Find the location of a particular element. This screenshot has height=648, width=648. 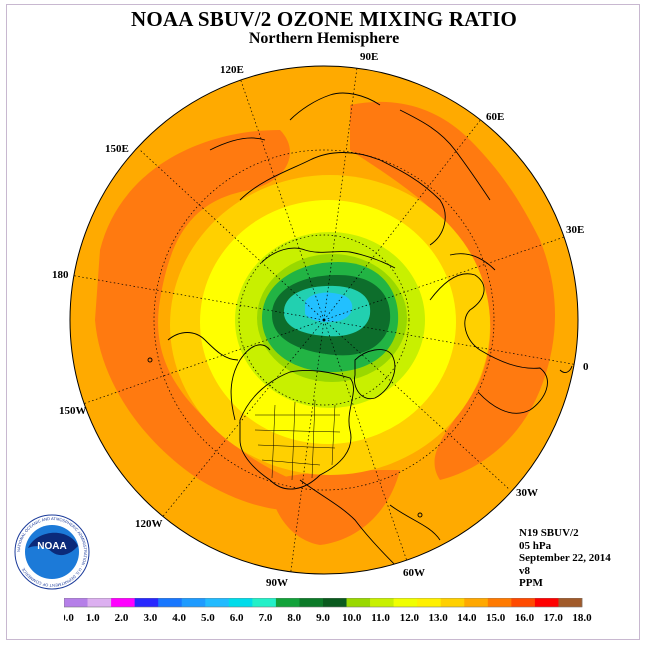

colorbar-tick-label: 18.0 is located at coordinates (582, 618).